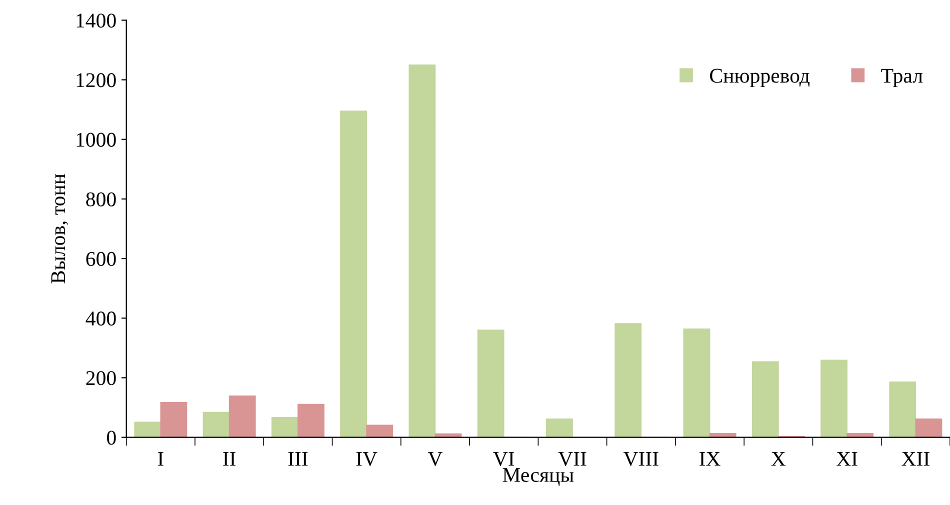 Image resolution: width=950 pixels, height=505 pixels. Describe the element at coordinates (640, 459) in the screenshot. I see `x-tick-label: VIII` at that location.